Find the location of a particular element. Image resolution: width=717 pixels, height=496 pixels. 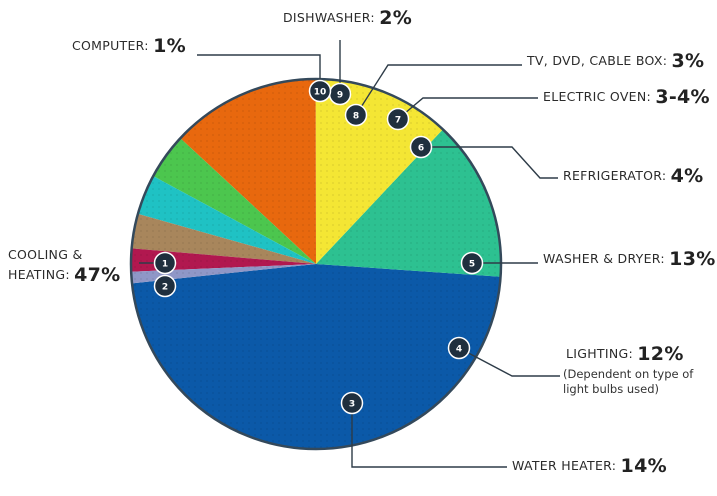

badge-number: 7 is located at coordinates (398, 120).